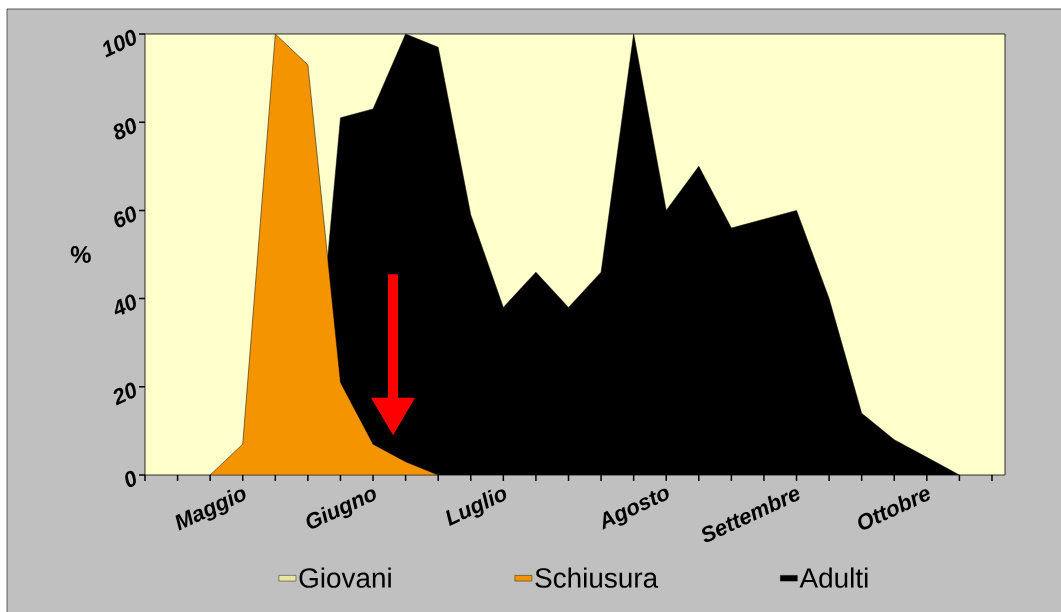 This screenshot has height=612, width=1061. Describe the element at coordinates (125, 304) in the screenshot. I see `y-tick-label: 40` at that location.